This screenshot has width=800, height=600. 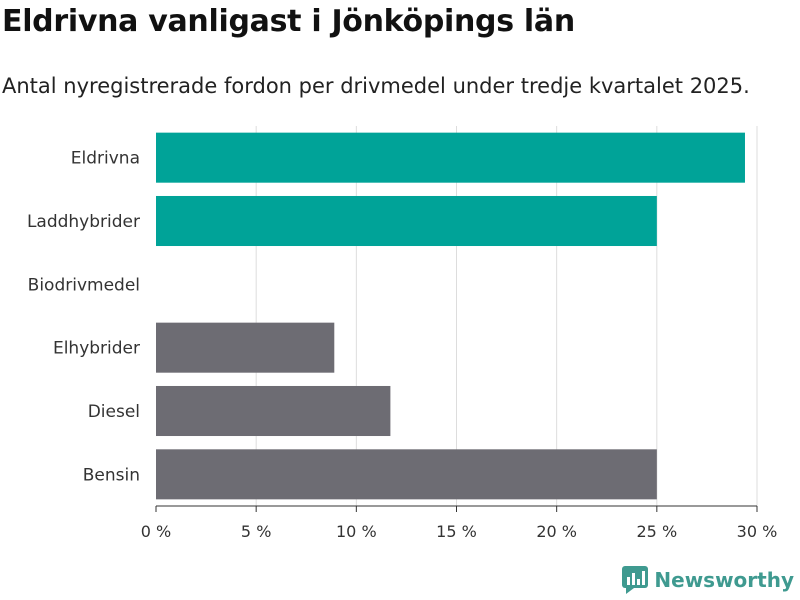 What do you see at coordinates (256, 531) in the screenshot?
I see `x-tick-label: 5 %` at bounding box center [256, 531].